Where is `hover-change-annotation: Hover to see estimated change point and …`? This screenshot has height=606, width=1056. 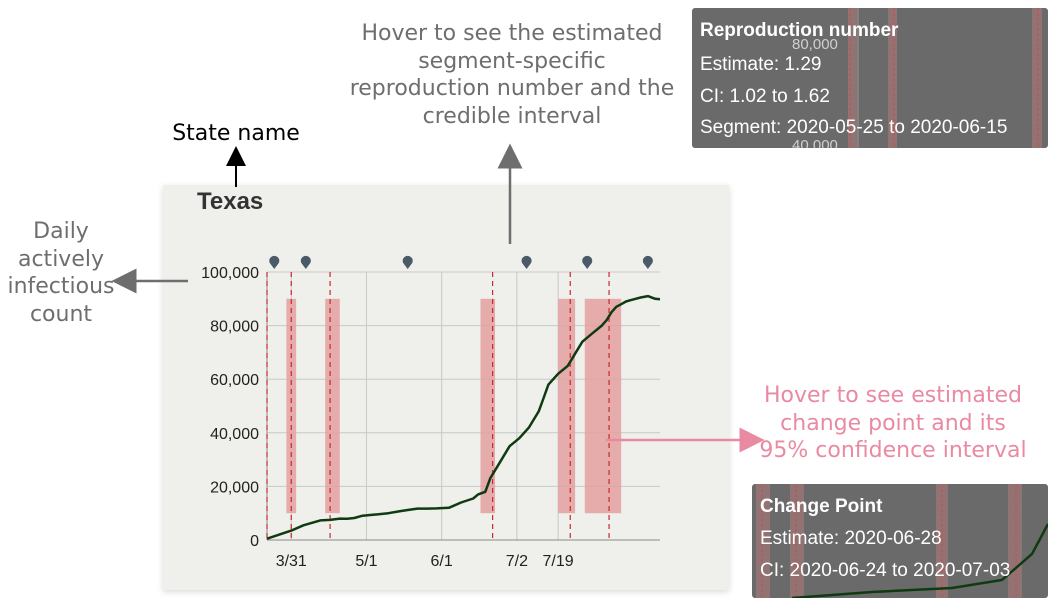 hover-change-annotation: Hover to see estimated change point and … is located at coordinates (893, 423).